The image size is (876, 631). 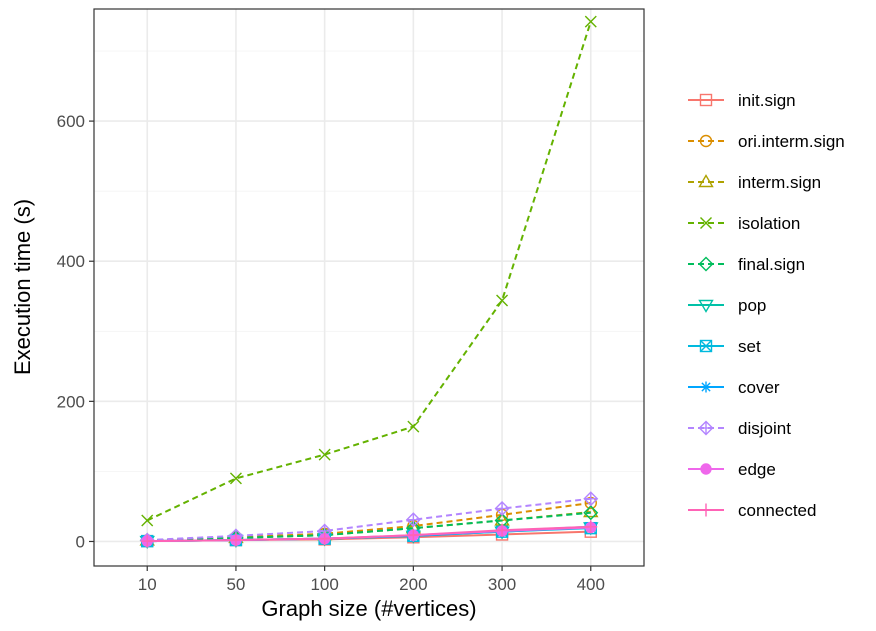 What do you see at coordinates (724, 346) in the screenshot?
I see `legend-item: set` at bounding box center [724, 346].